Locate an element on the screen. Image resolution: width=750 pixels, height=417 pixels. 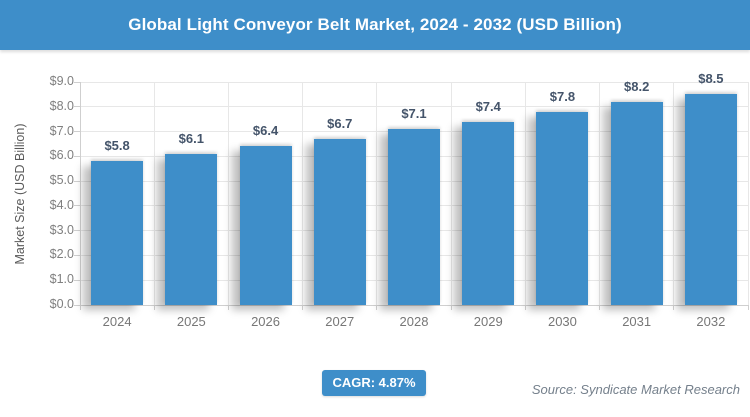
x-tick-label: 2026 is located at coordinates (265, 321).